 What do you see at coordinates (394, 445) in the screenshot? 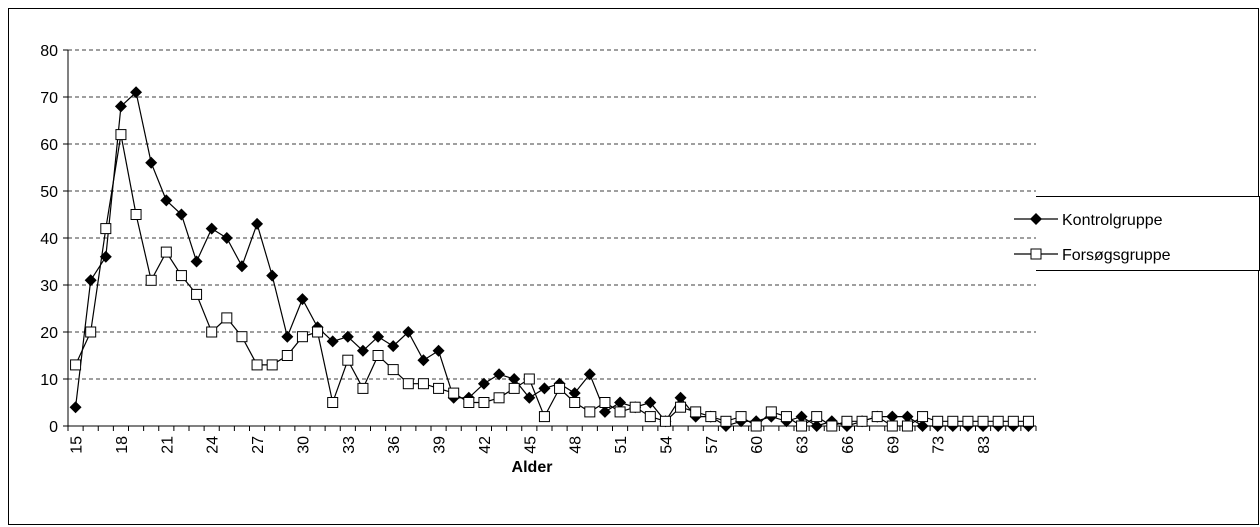
I see `x-tick-label: 36` at bounding box center [394, 445].